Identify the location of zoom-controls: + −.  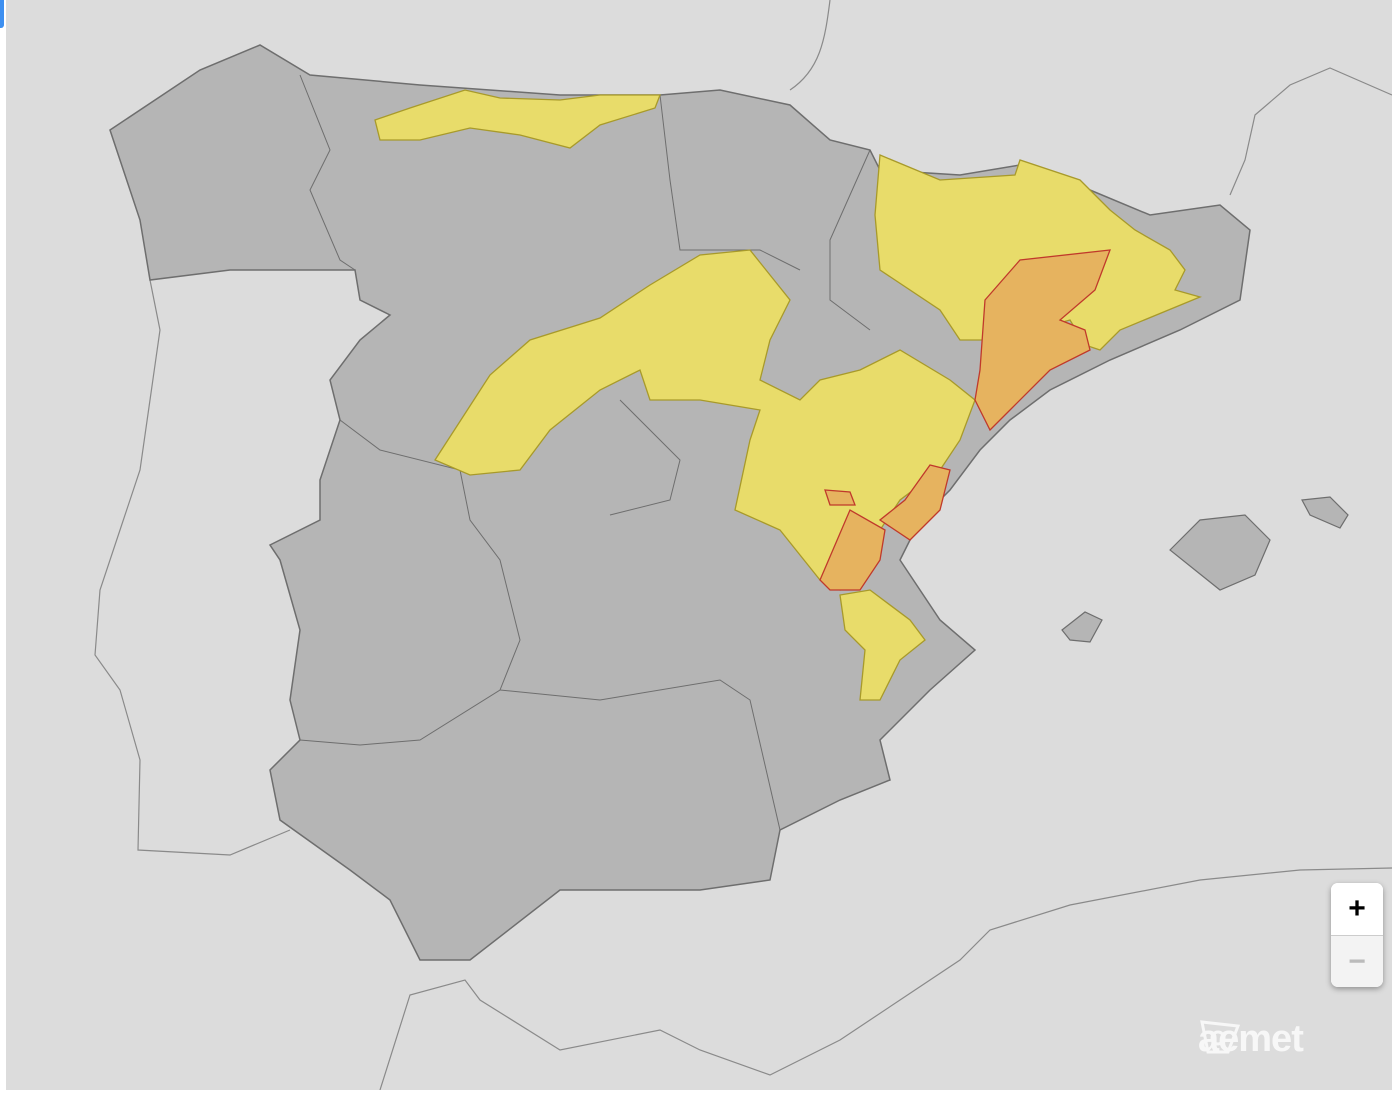
(1357, 935).